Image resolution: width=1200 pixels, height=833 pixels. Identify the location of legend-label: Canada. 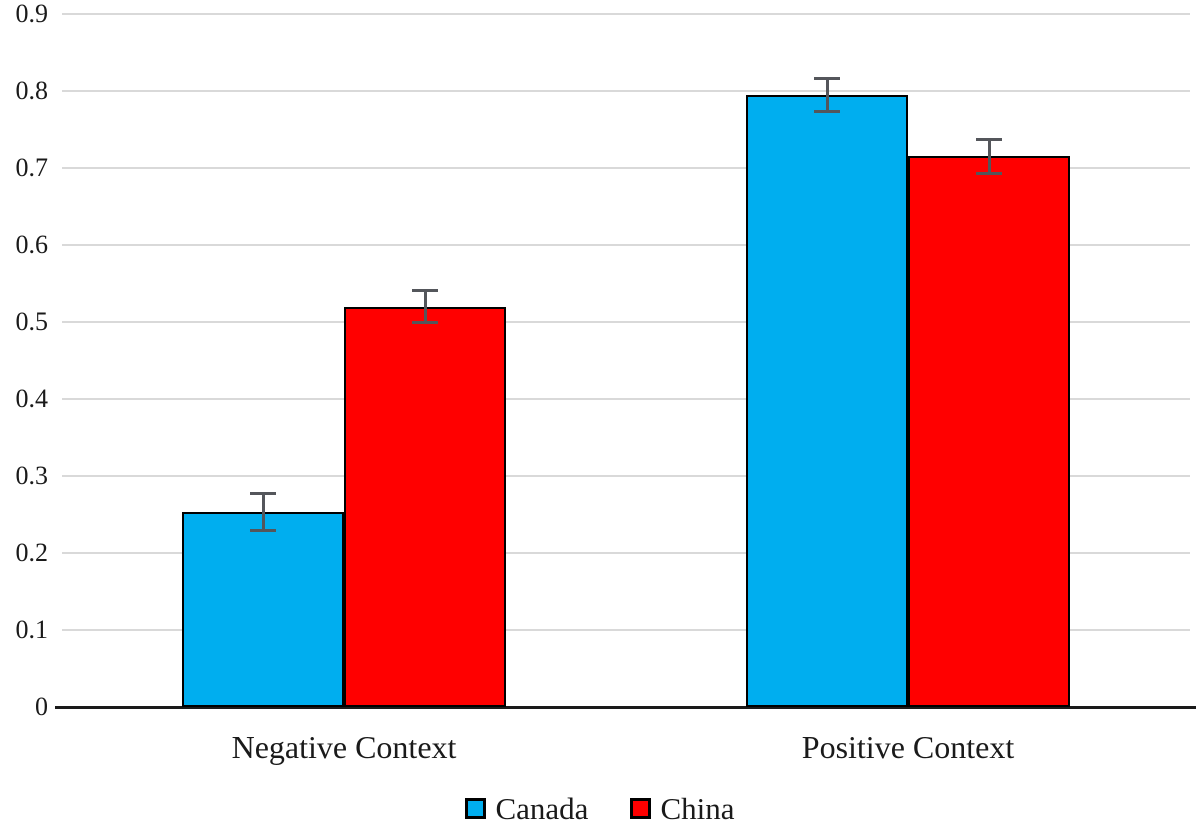
(542, 808).